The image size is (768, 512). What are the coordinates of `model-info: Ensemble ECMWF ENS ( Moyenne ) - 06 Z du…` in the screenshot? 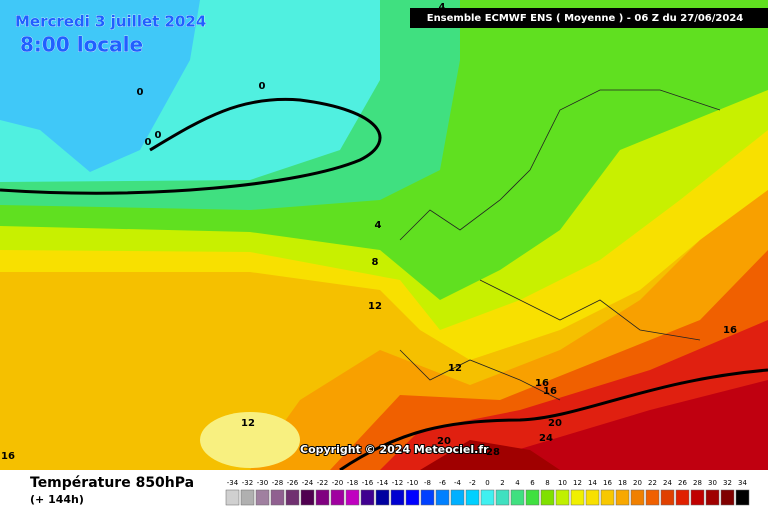 It's located at (585, 18).